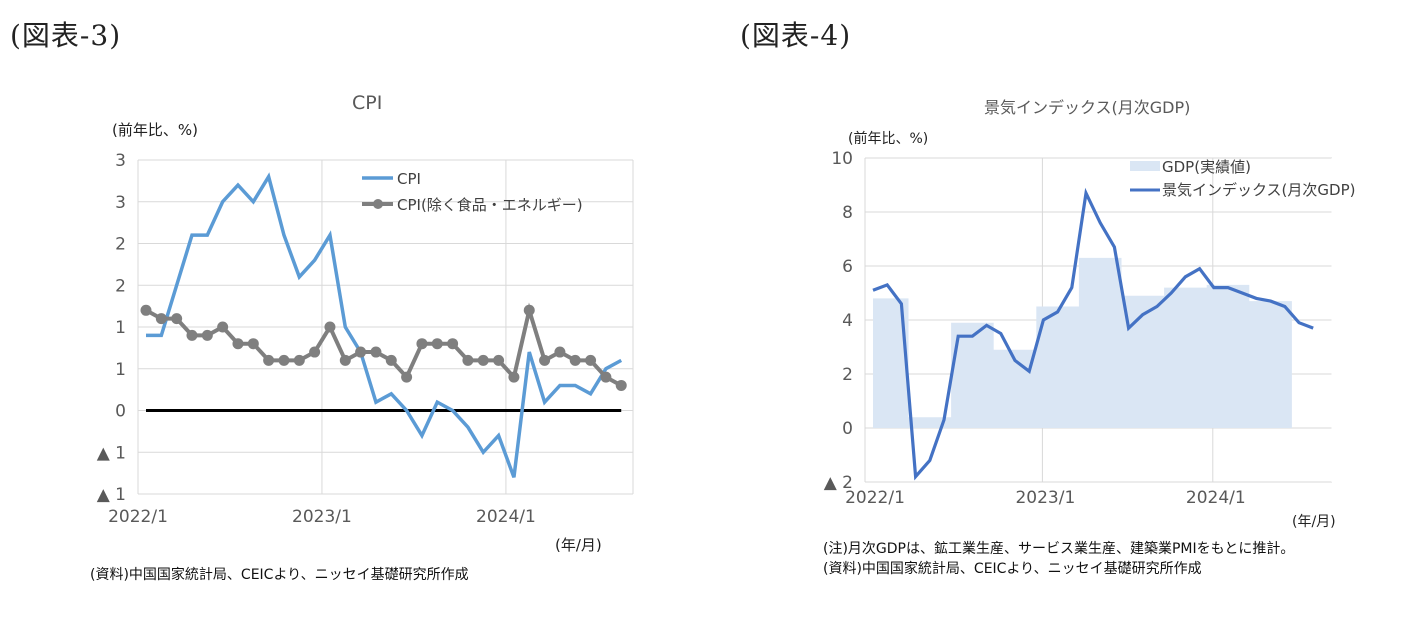 This screenshot has width=1409, height=621. Describe the element at coordinates (1258, 190) in the screenshot. I see `svg-text: 景気インデックス(月次GDP)` at that location.